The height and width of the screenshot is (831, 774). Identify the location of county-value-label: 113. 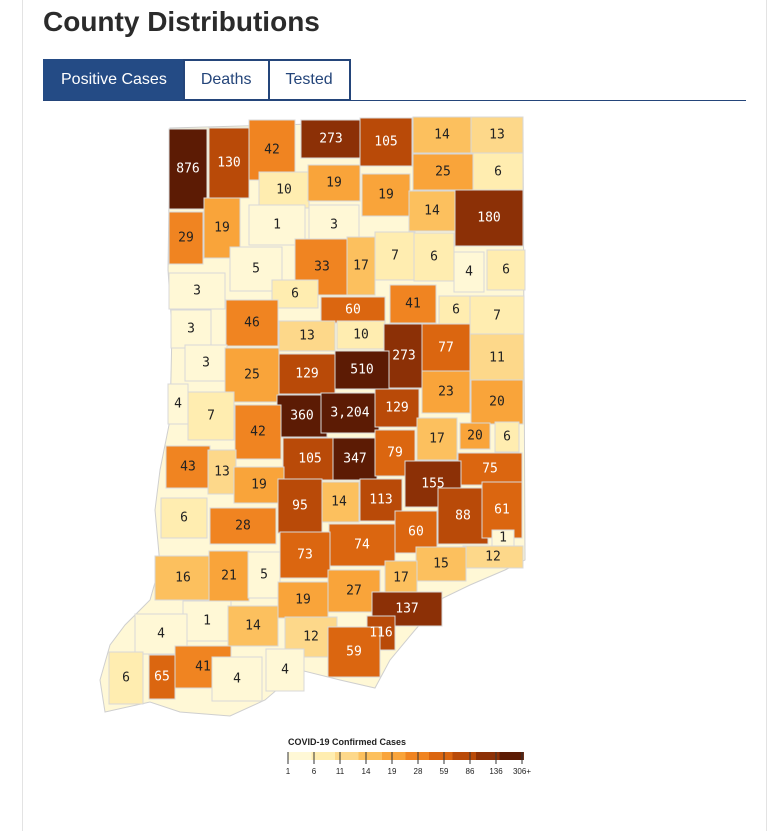
(380, 500).